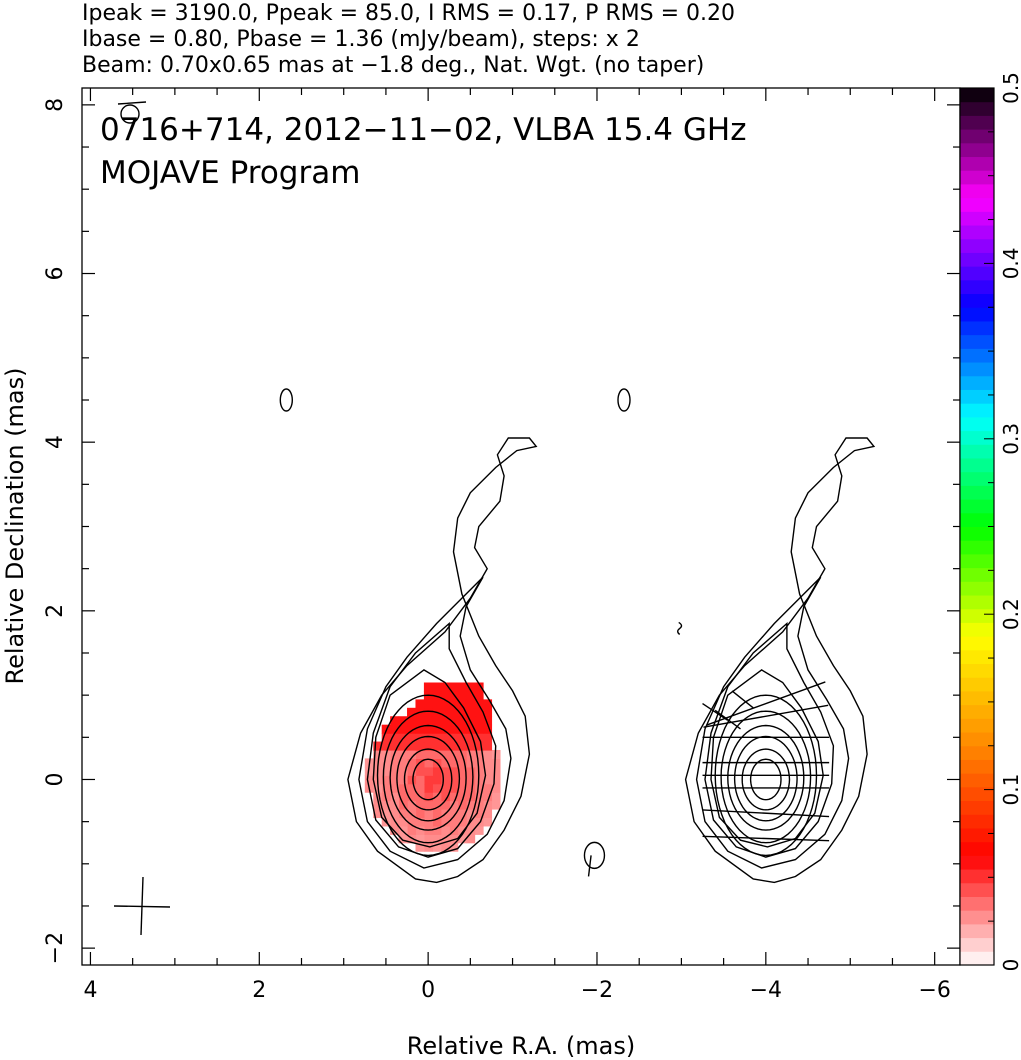 The height and width of the screenshot is (1060, 1021). I want to click on y-tick-label: 0, so click(55, 779).